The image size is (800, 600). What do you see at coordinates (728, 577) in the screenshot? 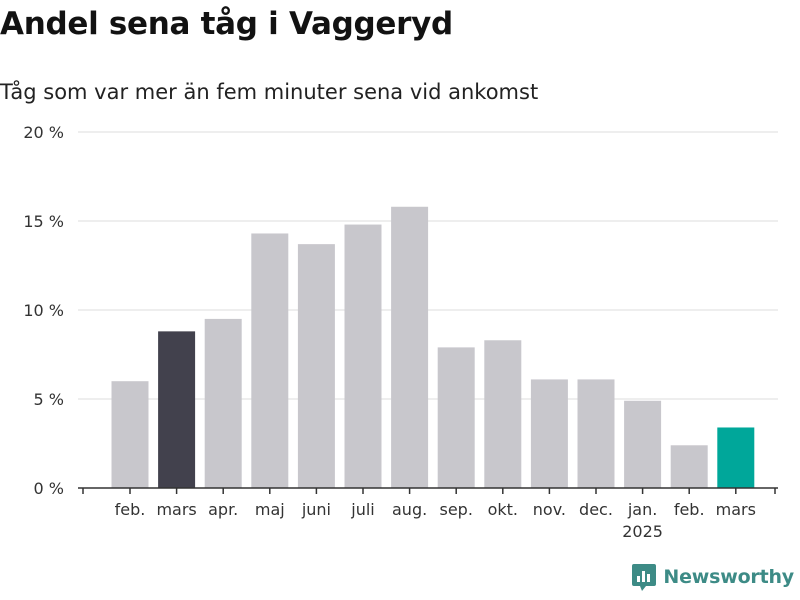
I see `brand-name: Newsworthy` at bounding box center [728, 577].